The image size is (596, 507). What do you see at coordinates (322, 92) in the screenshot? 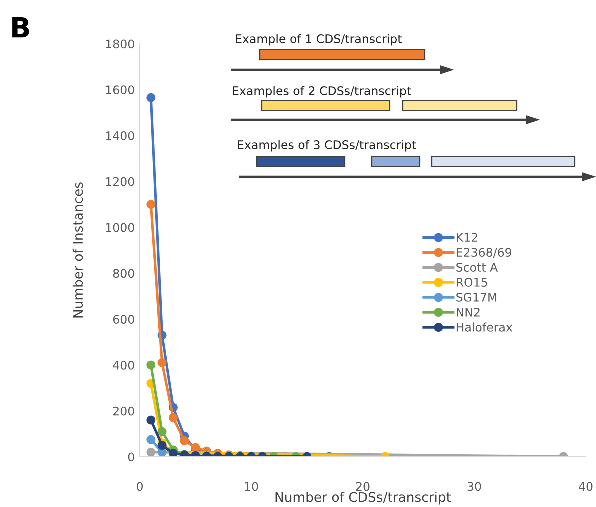
I see `annotation: Examples of 2 CDSs/transcript` at bounding box center [322, 92].